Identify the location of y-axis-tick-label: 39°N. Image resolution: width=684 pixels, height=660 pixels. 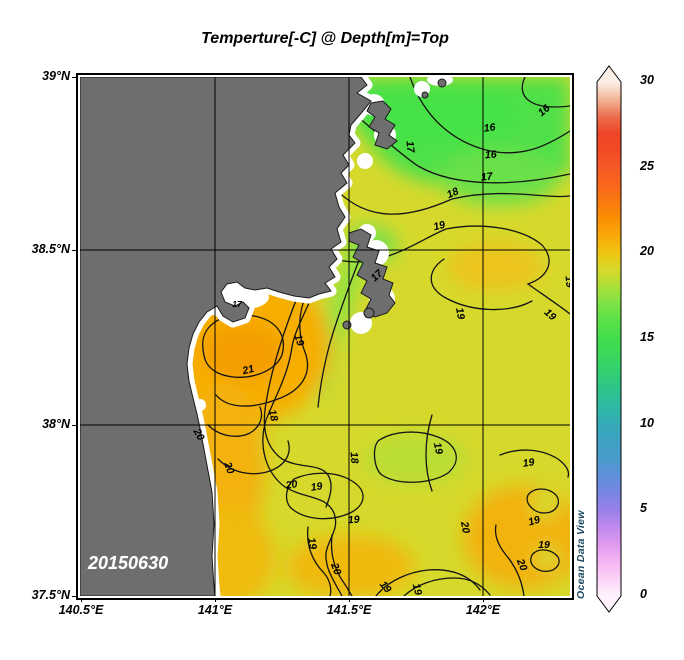
(56, 76).